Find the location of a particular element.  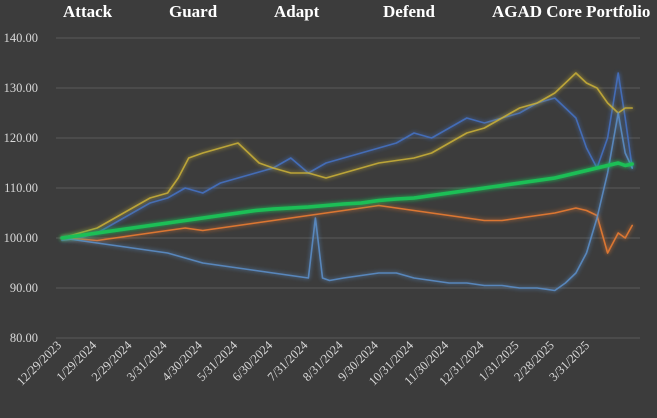

y-tick-label: 90.00 is located at coordinates (24, 288).